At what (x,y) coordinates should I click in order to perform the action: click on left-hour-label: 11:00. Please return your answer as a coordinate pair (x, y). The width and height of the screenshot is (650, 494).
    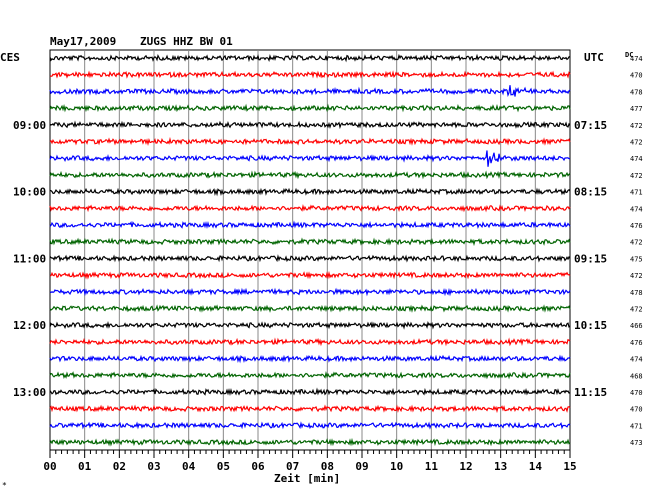
    Looking at the image, I should click on (29, 258).